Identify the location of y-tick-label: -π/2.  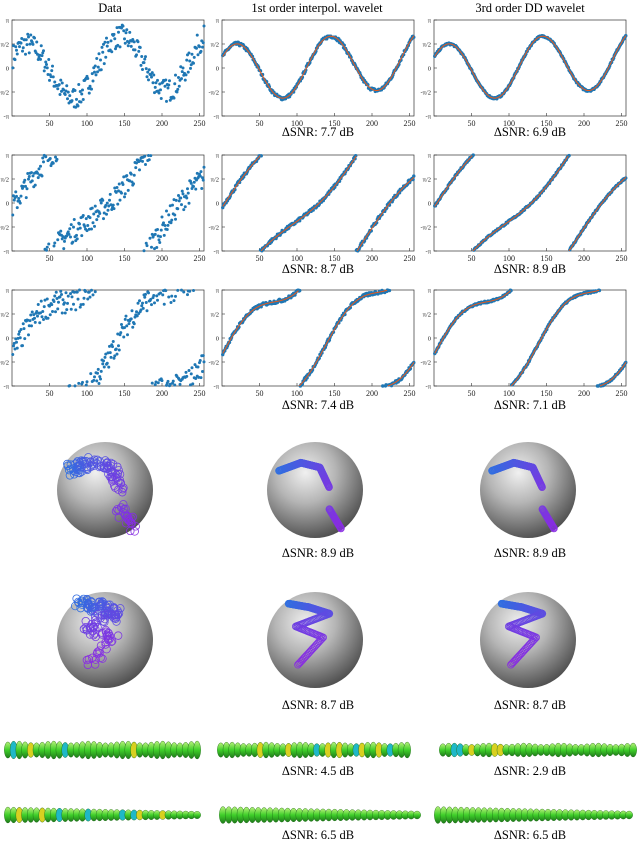
(4, 228).